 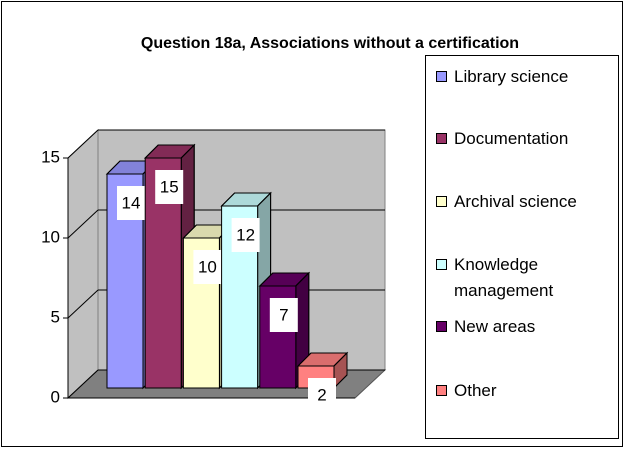 I want to click on legend-item: Archival science, so click(x=527, y=202).